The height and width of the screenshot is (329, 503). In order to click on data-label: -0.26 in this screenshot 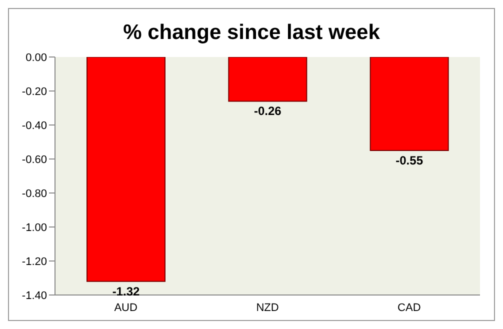, I will do `click(268, 111)`.